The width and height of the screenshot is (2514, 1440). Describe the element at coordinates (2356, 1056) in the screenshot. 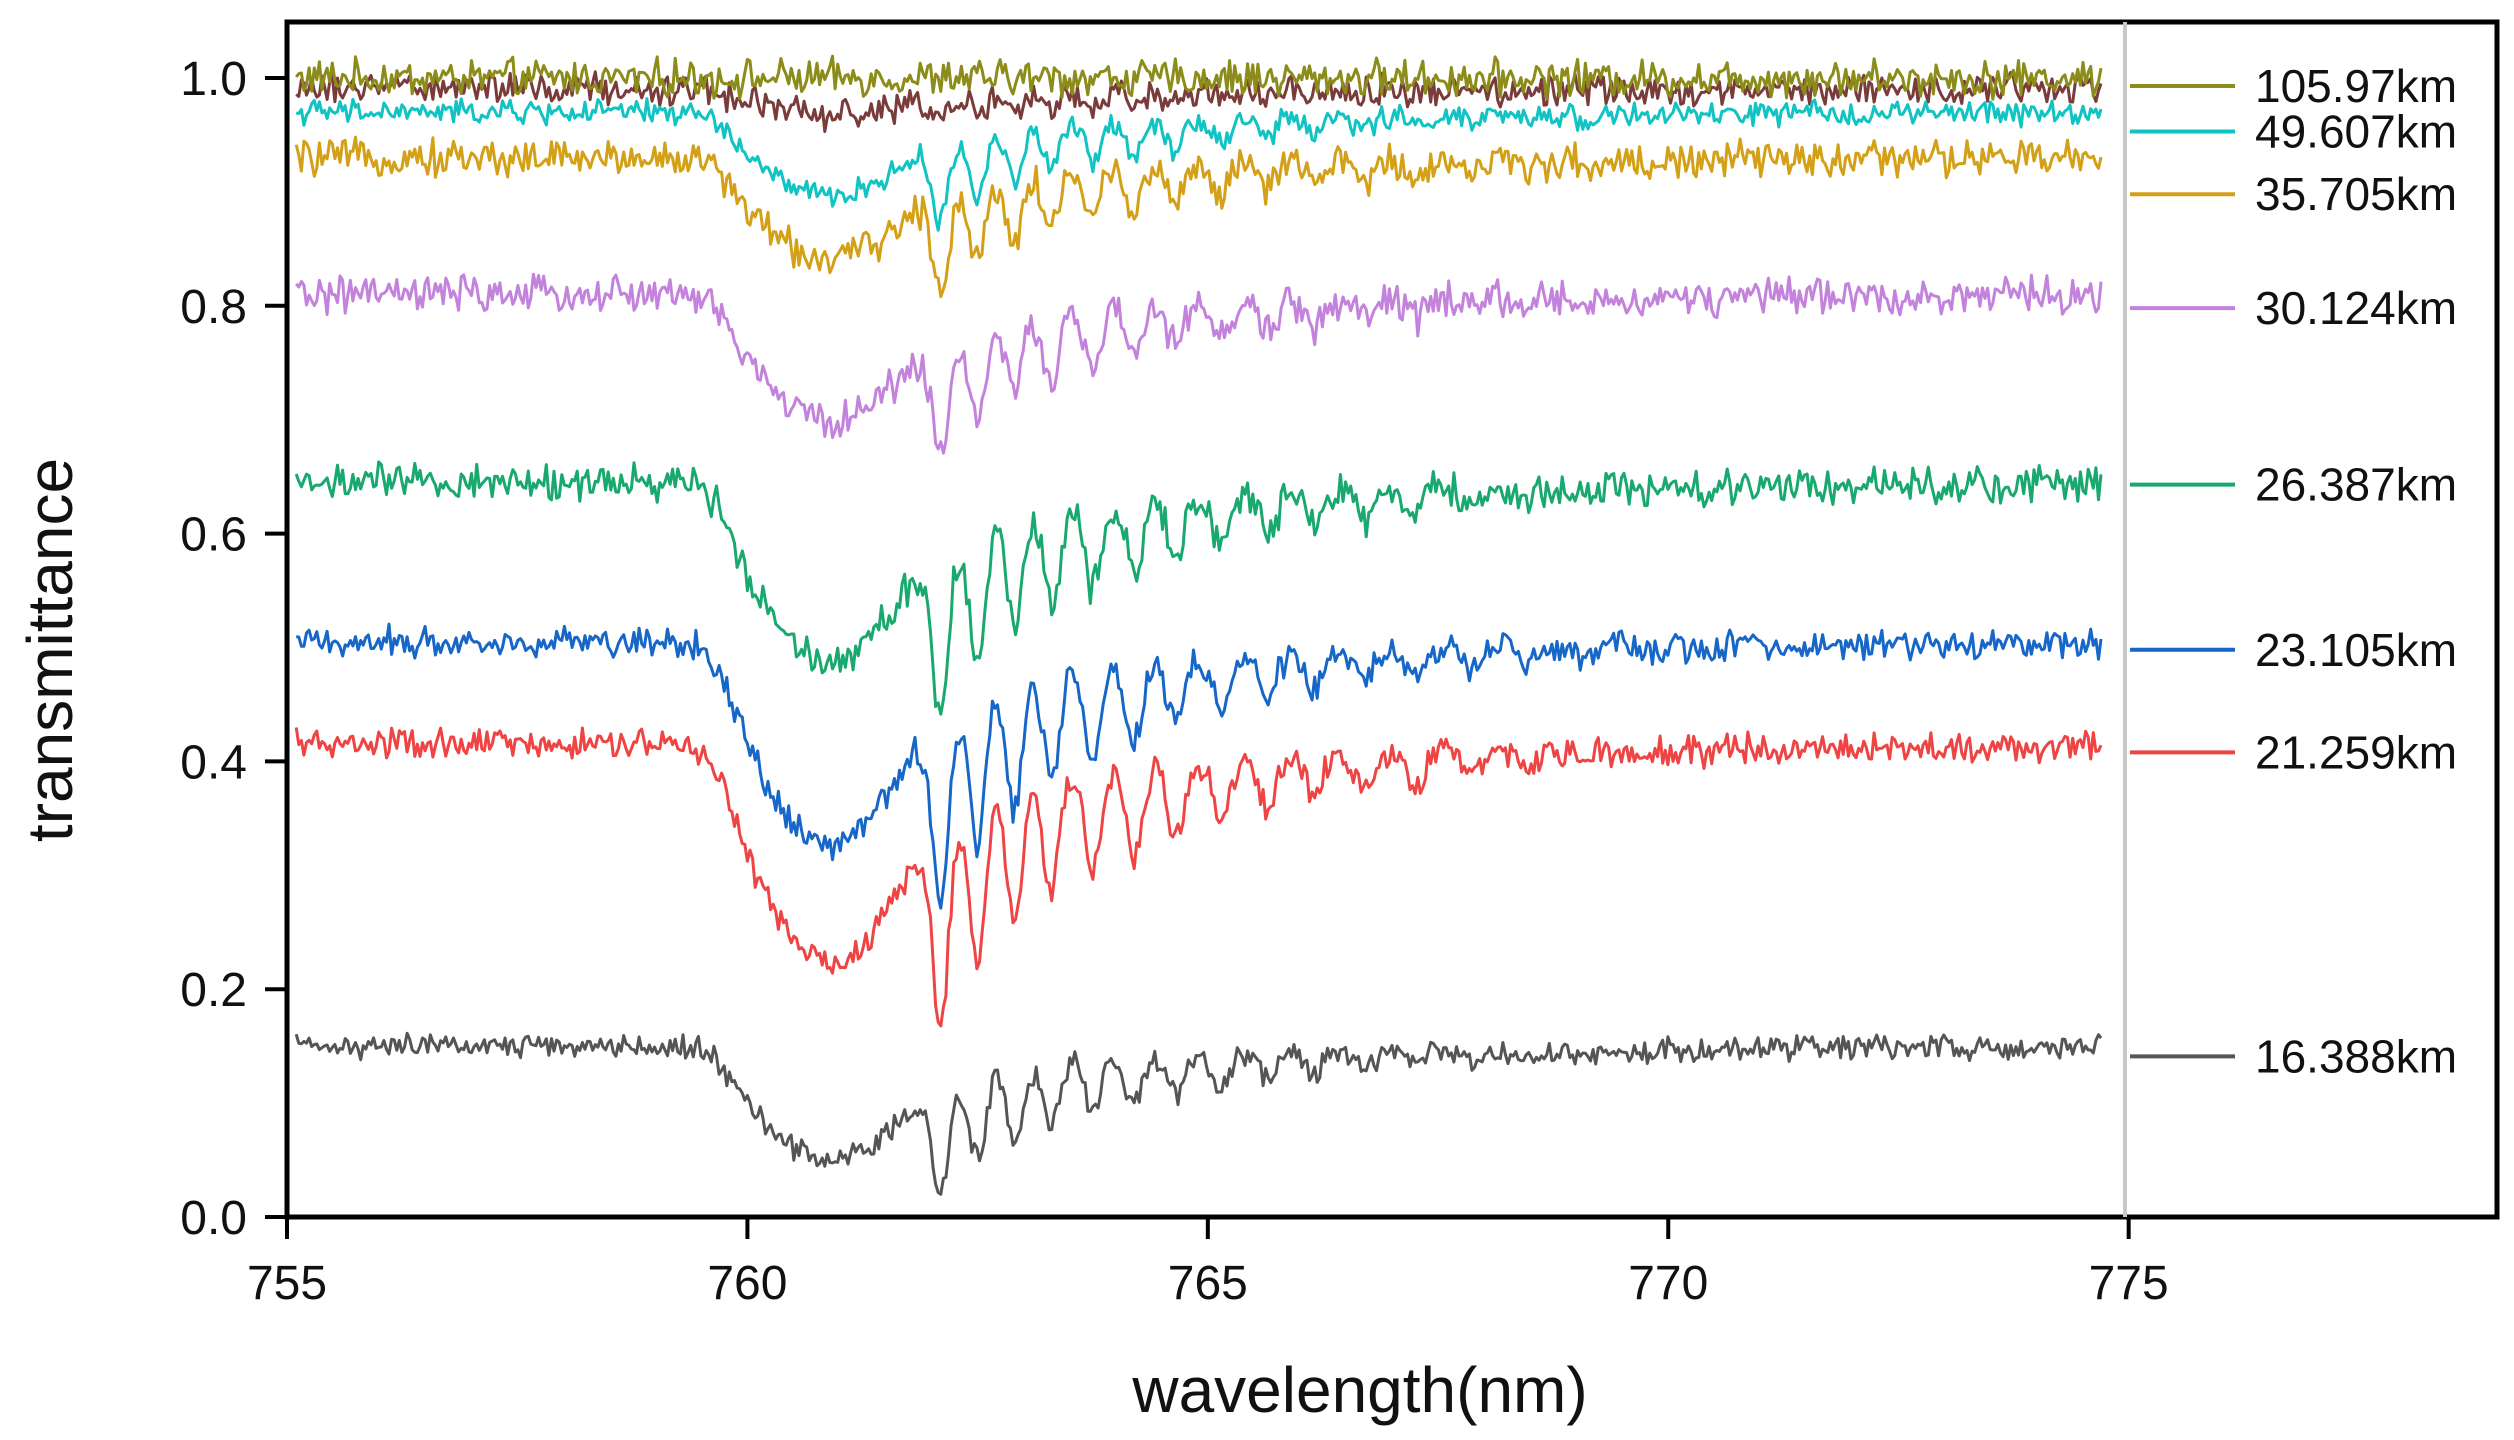

I see `legend-label: 16.388km` at that location.